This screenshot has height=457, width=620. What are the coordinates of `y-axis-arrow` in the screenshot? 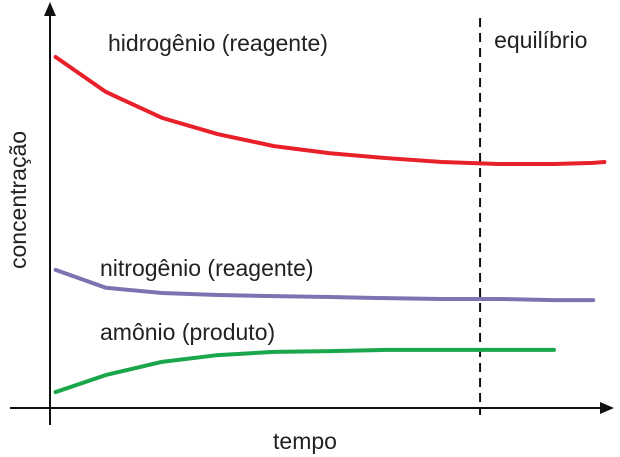 It's located at (50, 9).